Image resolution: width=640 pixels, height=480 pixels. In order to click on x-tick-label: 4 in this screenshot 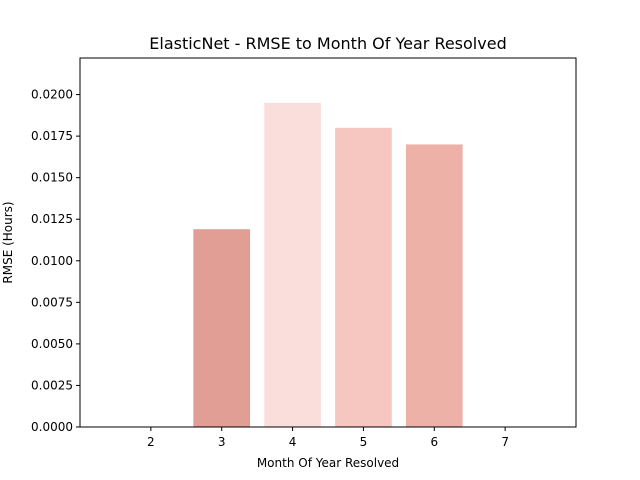, I will do `click(293, 442)`.